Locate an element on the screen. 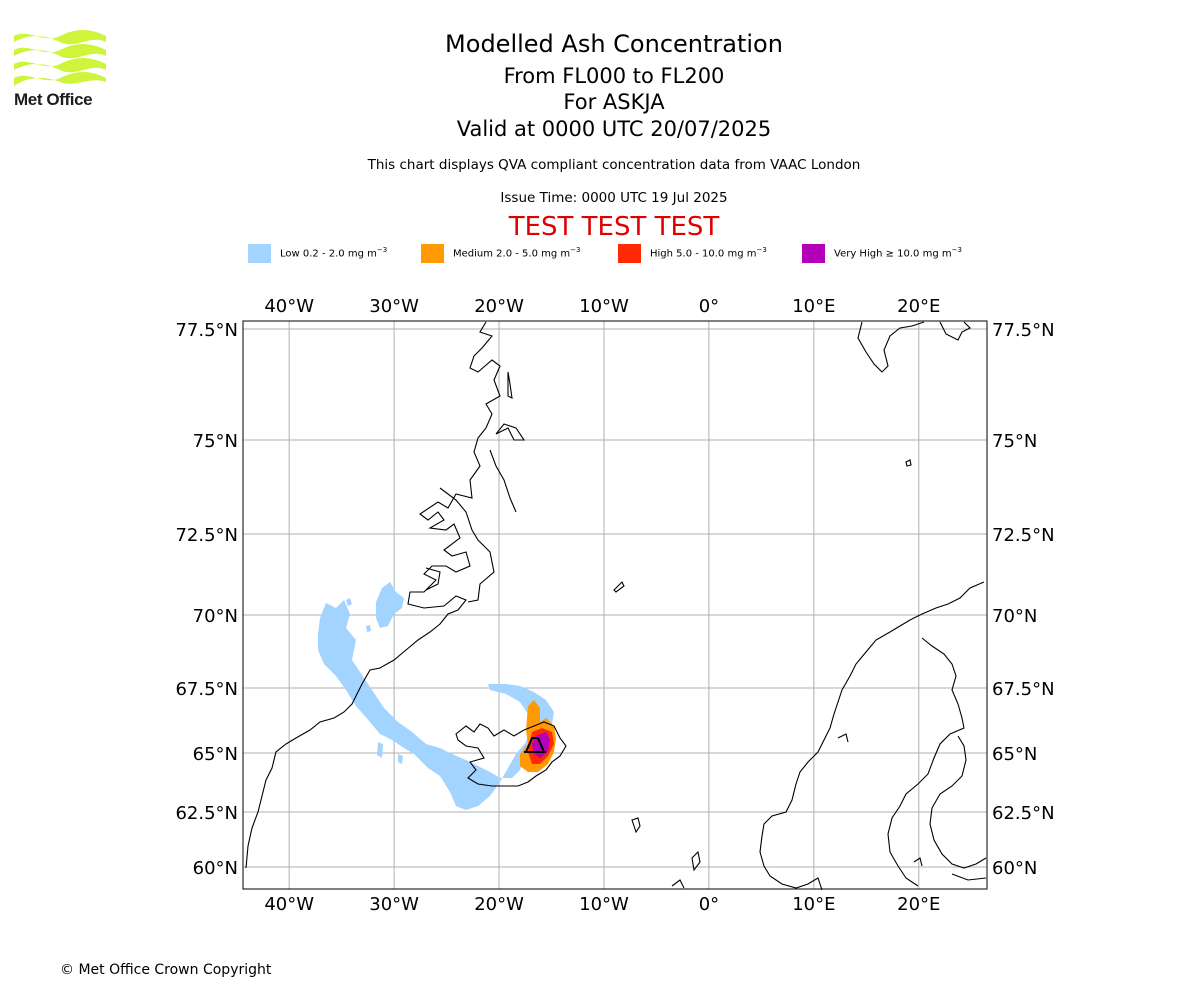 Image resolution: width=1200 pixels, height=1000 pixels. legend-label-low: Low 0.2 - 2.0 mg m−3 is located at coordinates (334, 253).